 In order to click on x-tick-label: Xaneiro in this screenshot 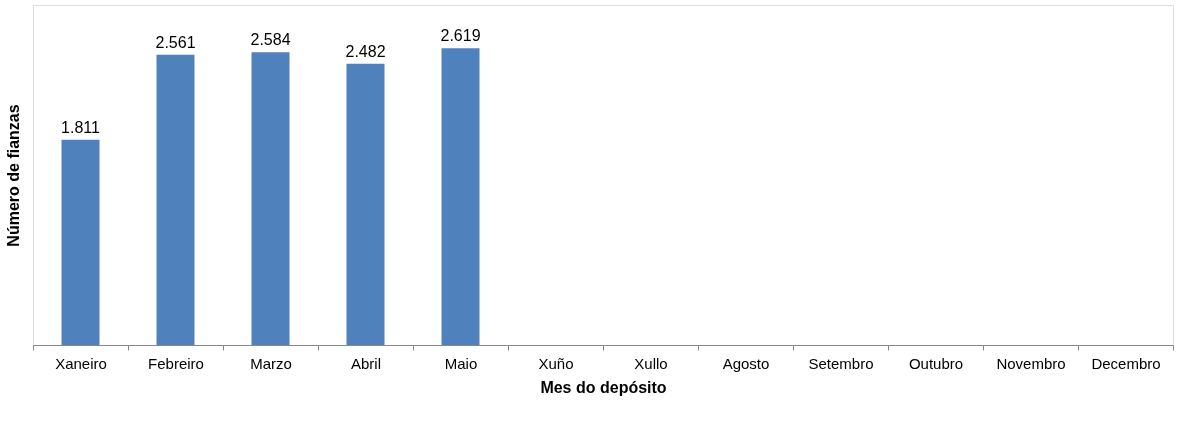, I will do `click(81, 363)`.